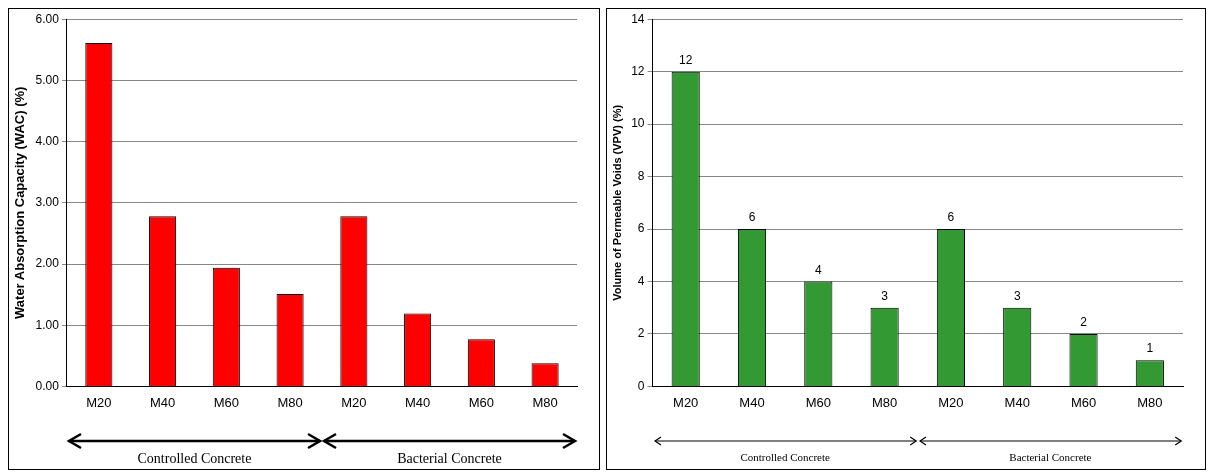  What do you see at coordinates (47, 79) in the screenshot?
I see `y-tick-label: 5.00` at bounding box center [47, 79].